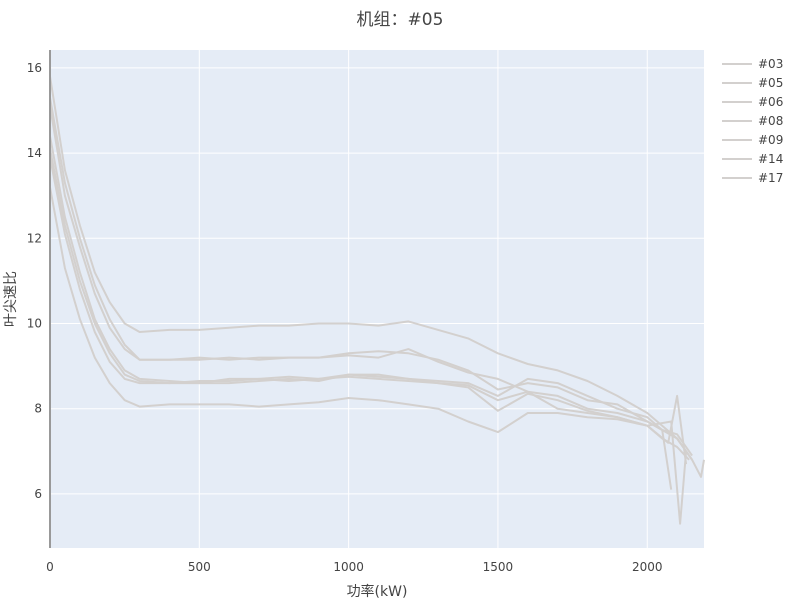  I want to click on chart-title: 机组：#05, so click(400, 20).